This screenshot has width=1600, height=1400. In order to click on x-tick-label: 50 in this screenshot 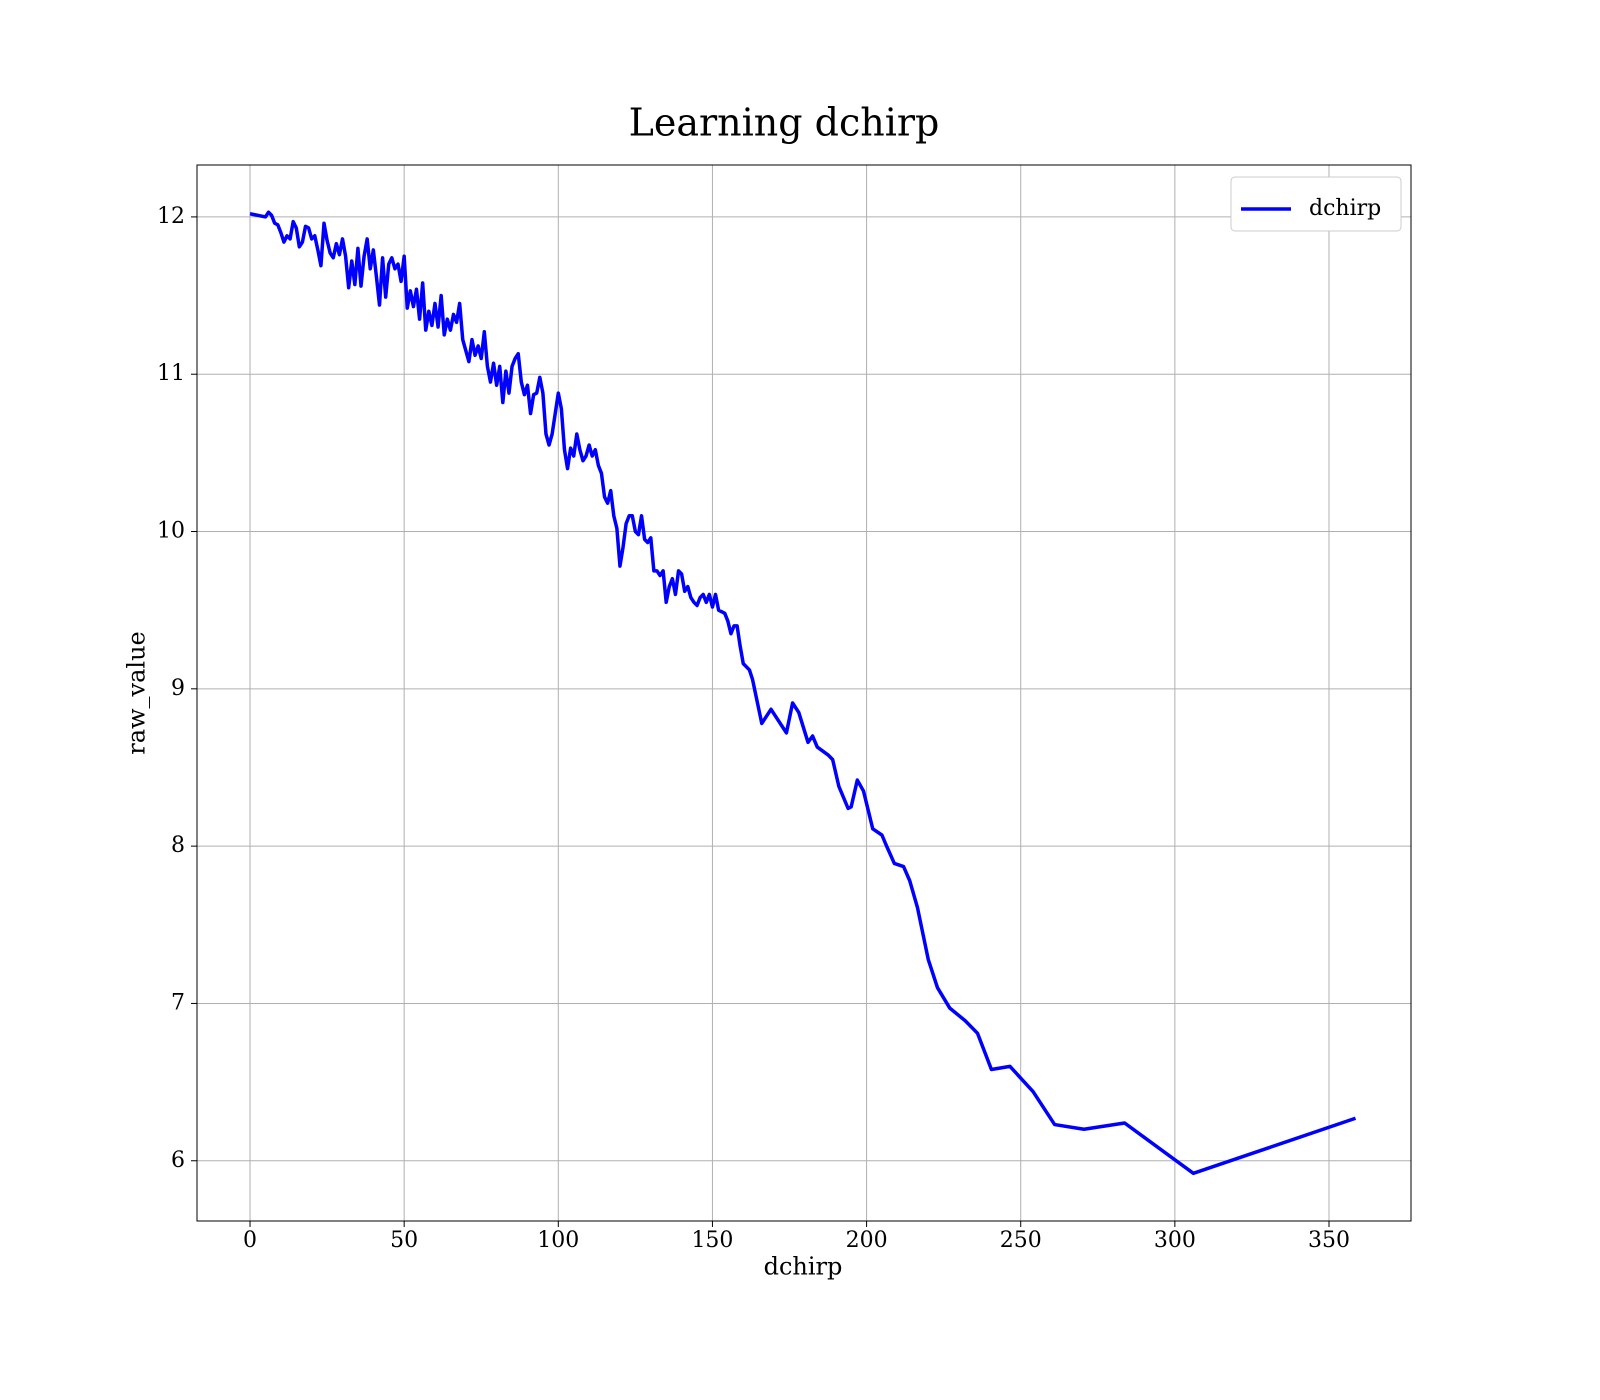, I will do `click(404, 1240)`.